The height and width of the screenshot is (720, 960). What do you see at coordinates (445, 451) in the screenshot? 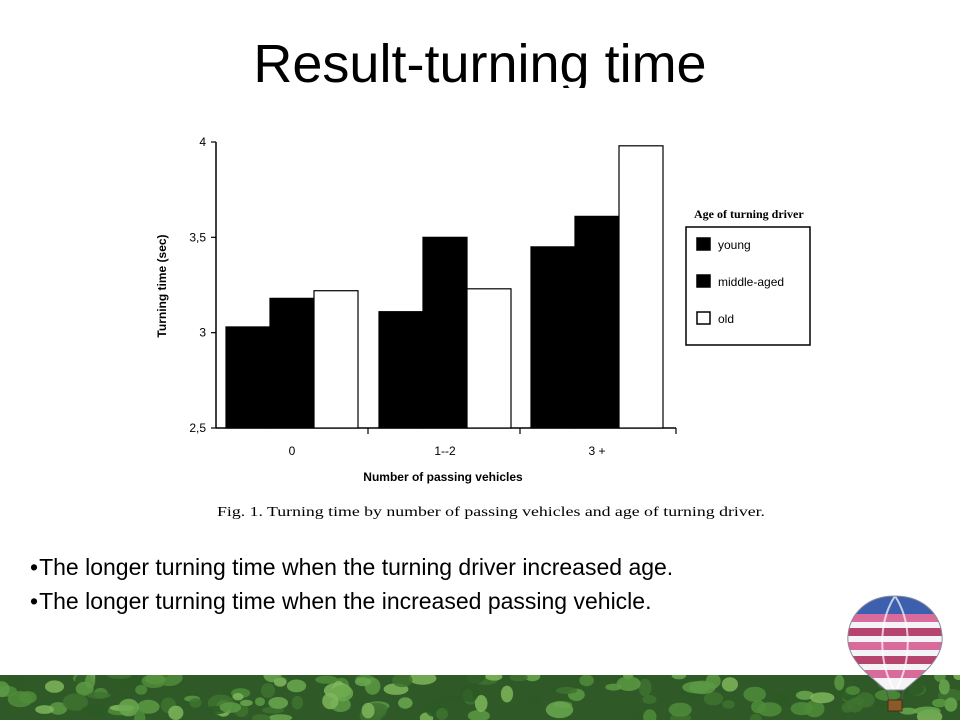
I see `x-tick-label: 1--2` at bounding box center [445, 451].